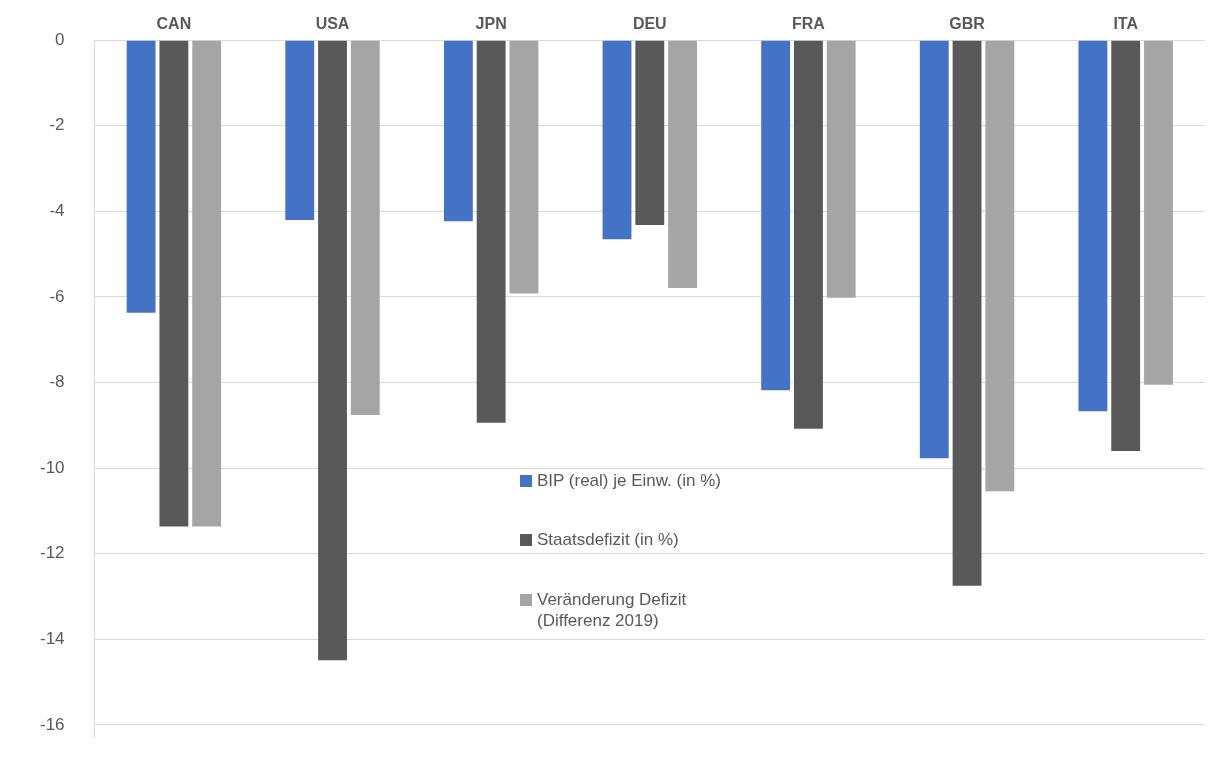 This screenshot has width=1215, height=778. What do you see at coordinates (629, 481) in the screenshot?
I see `legend-label: BIP (real) je Einw. (in %)` at bounding box center [629, 481].